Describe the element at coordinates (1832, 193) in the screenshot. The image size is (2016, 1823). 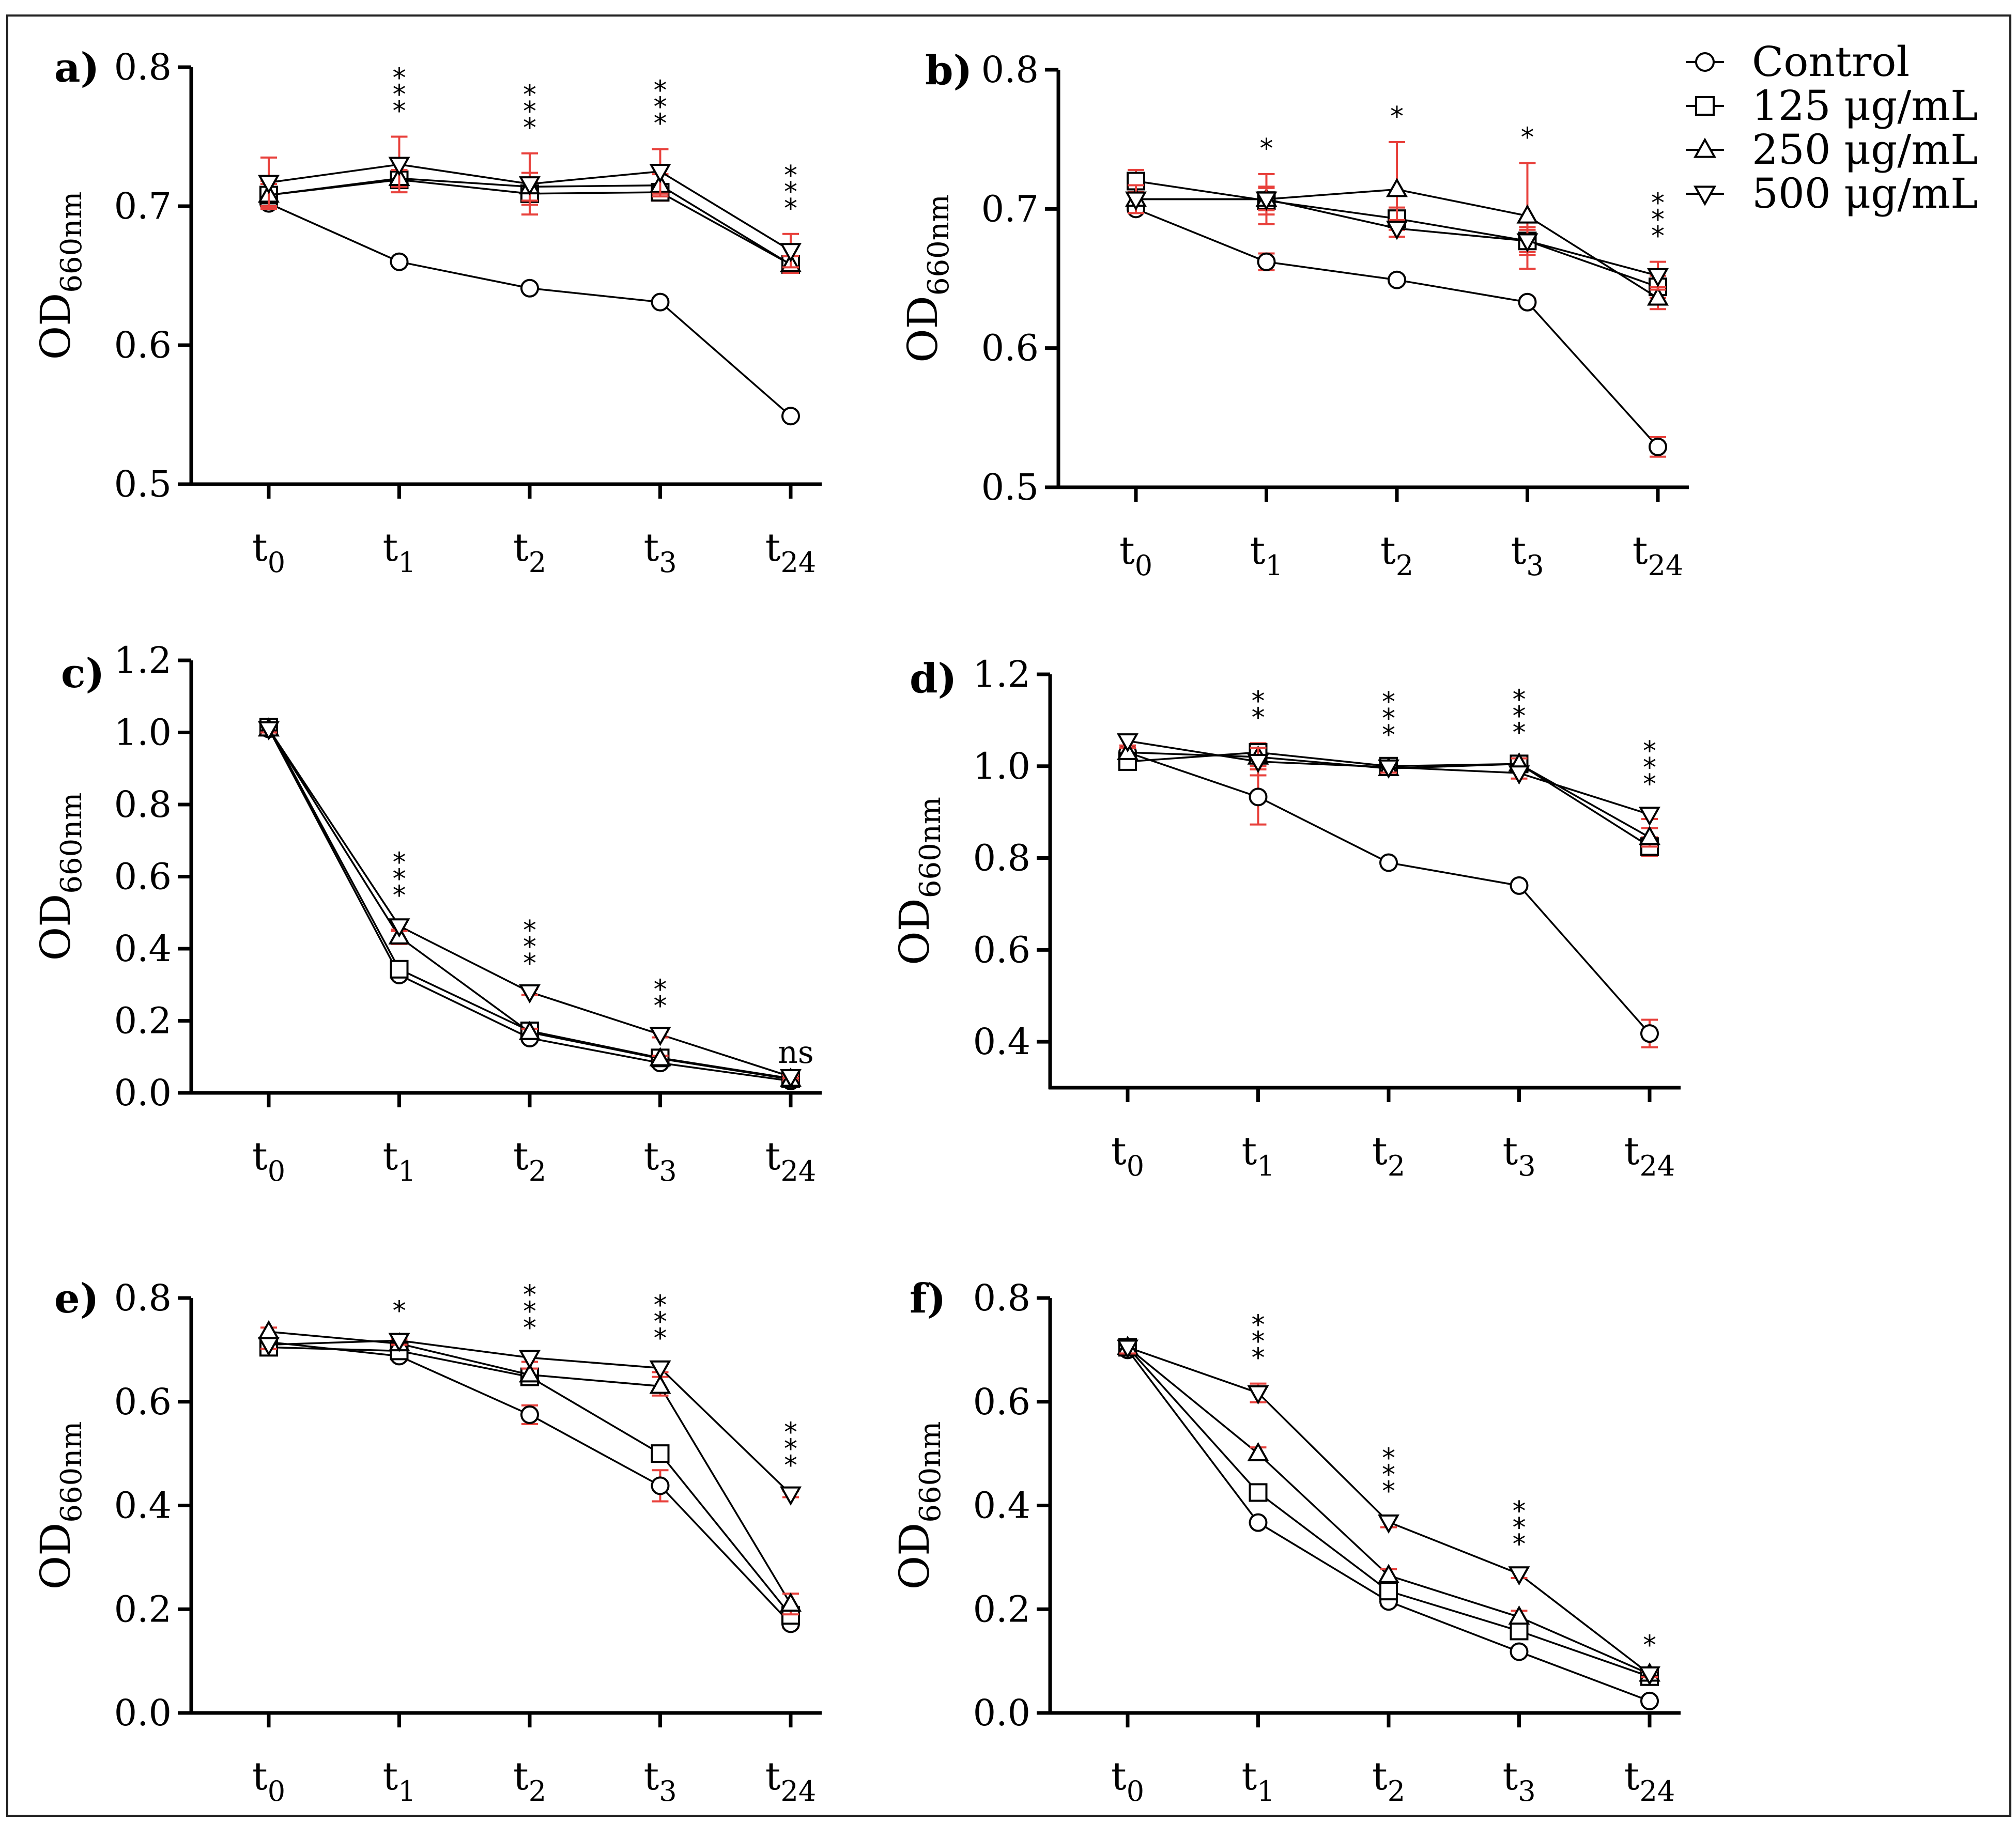
I see `legend-item-500: 500 μg/mL` at that location.